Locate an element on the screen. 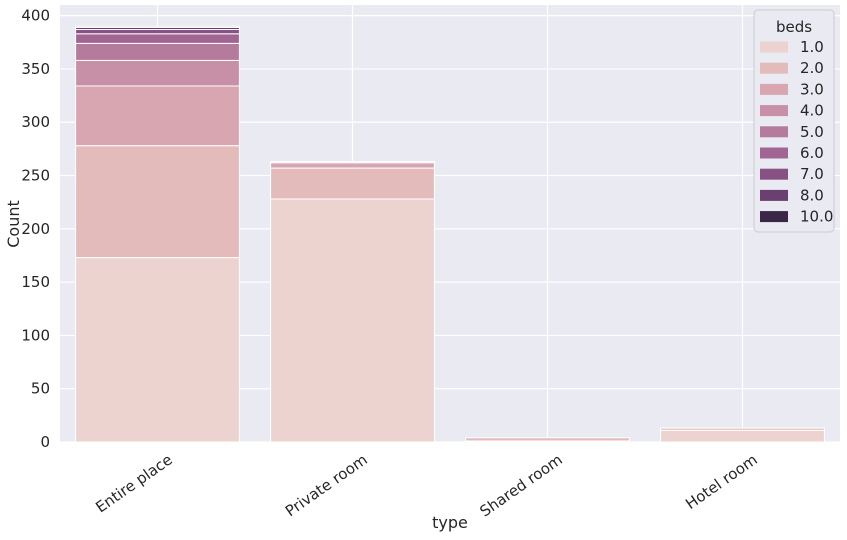  y-tick-label: 50 is located at coordinates (40, 389).